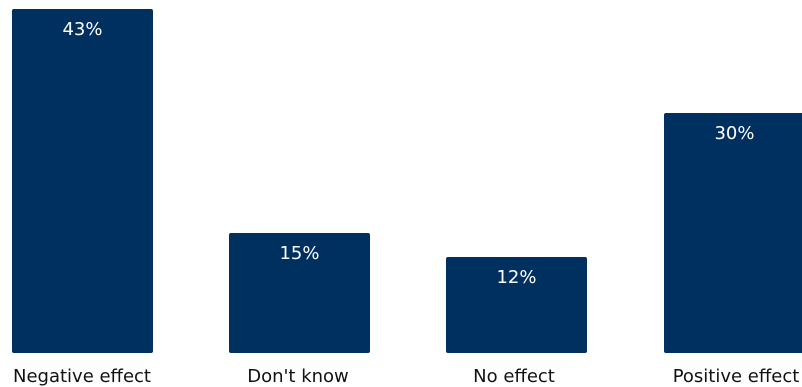  What do you see at coordinates (514, 376) in the screenshot?
I see `category-label-2: No effect` at bounding box center [514, 376].